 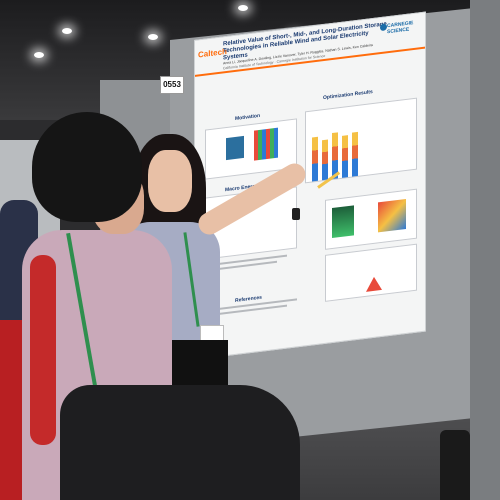 What do you see at coordinates (371, 219) in the screenshot?
I see `results-heatmap-figure` at bounding box center [371, 219].